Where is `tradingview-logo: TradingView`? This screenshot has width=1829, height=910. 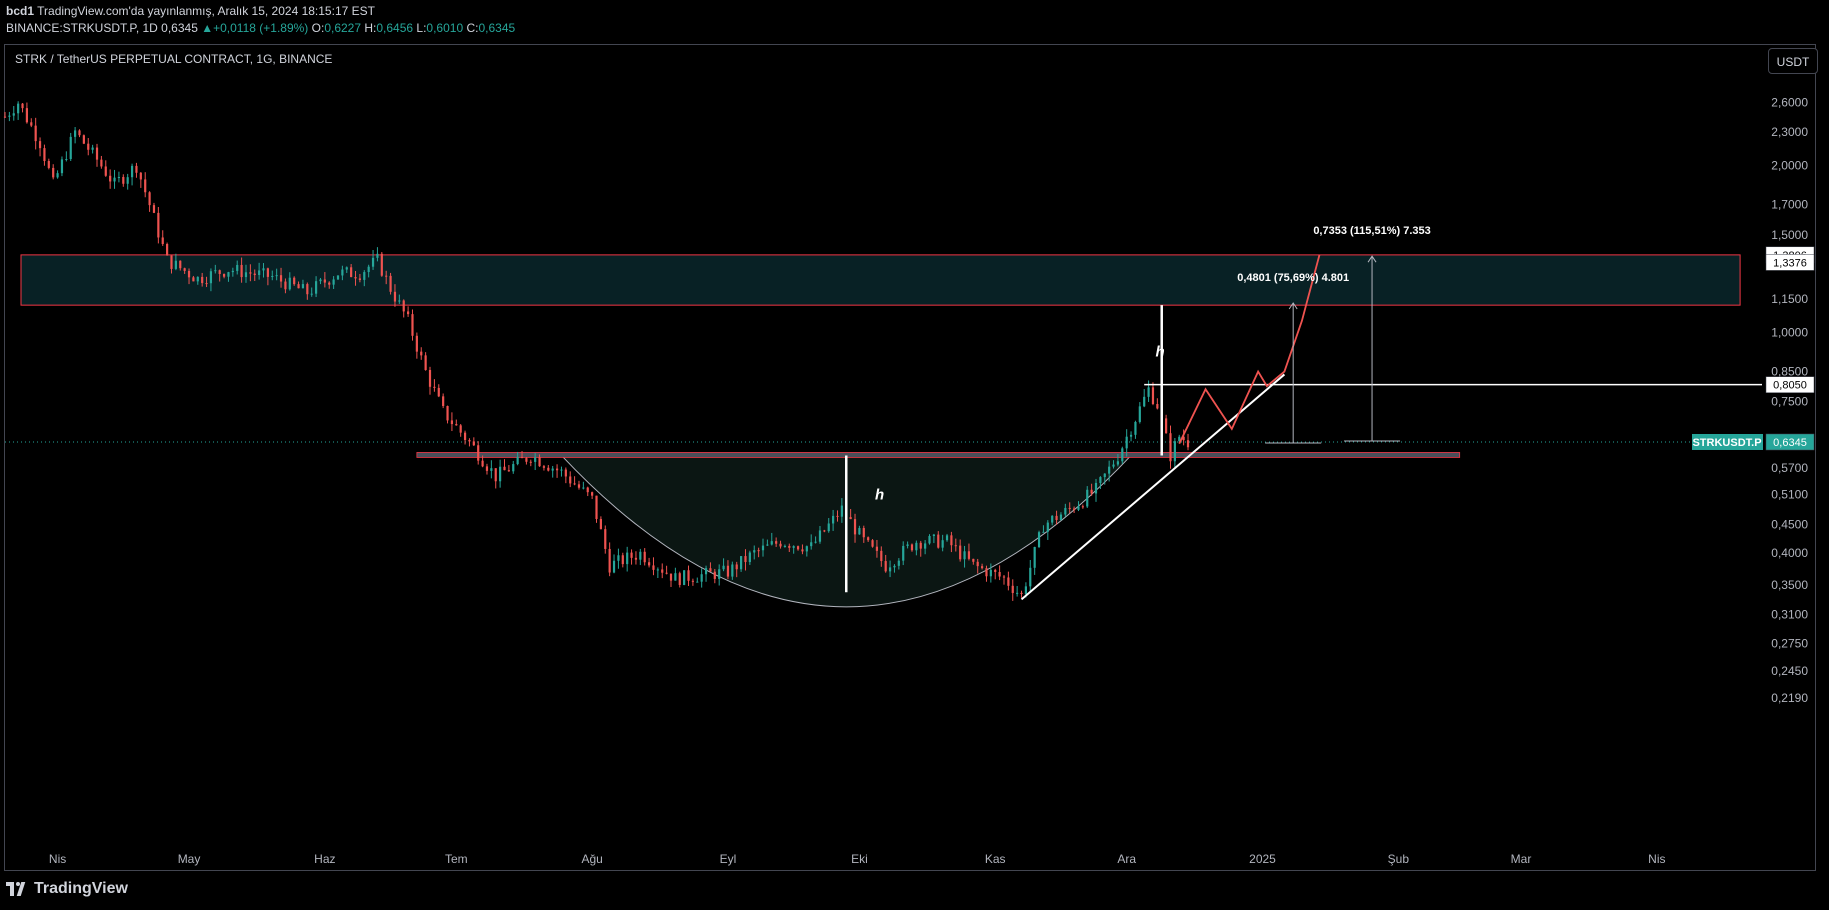 tradingview-logo: TradingView is located at coordinates (67, 889).